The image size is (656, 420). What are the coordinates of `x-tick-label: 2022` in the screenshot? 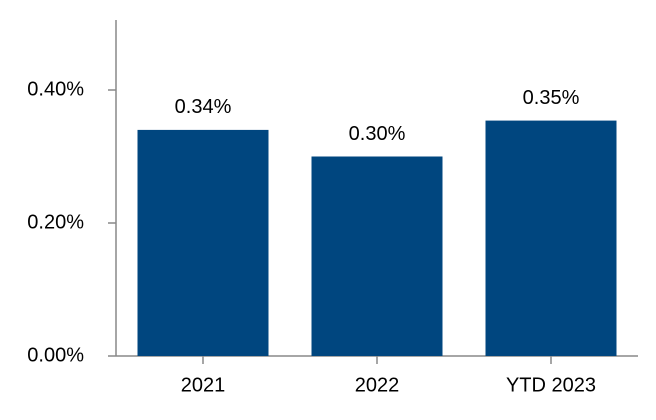 It's located at (377, 385).